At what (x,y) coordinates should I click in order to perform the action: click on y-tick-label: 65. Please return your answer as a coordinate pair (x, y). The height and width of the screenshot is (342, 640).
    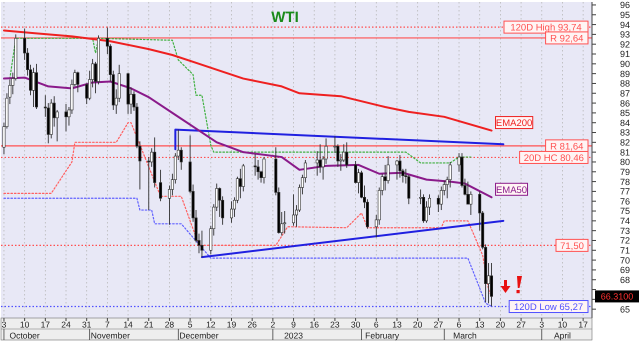
    Looking at the image, I should click on (625, 309).